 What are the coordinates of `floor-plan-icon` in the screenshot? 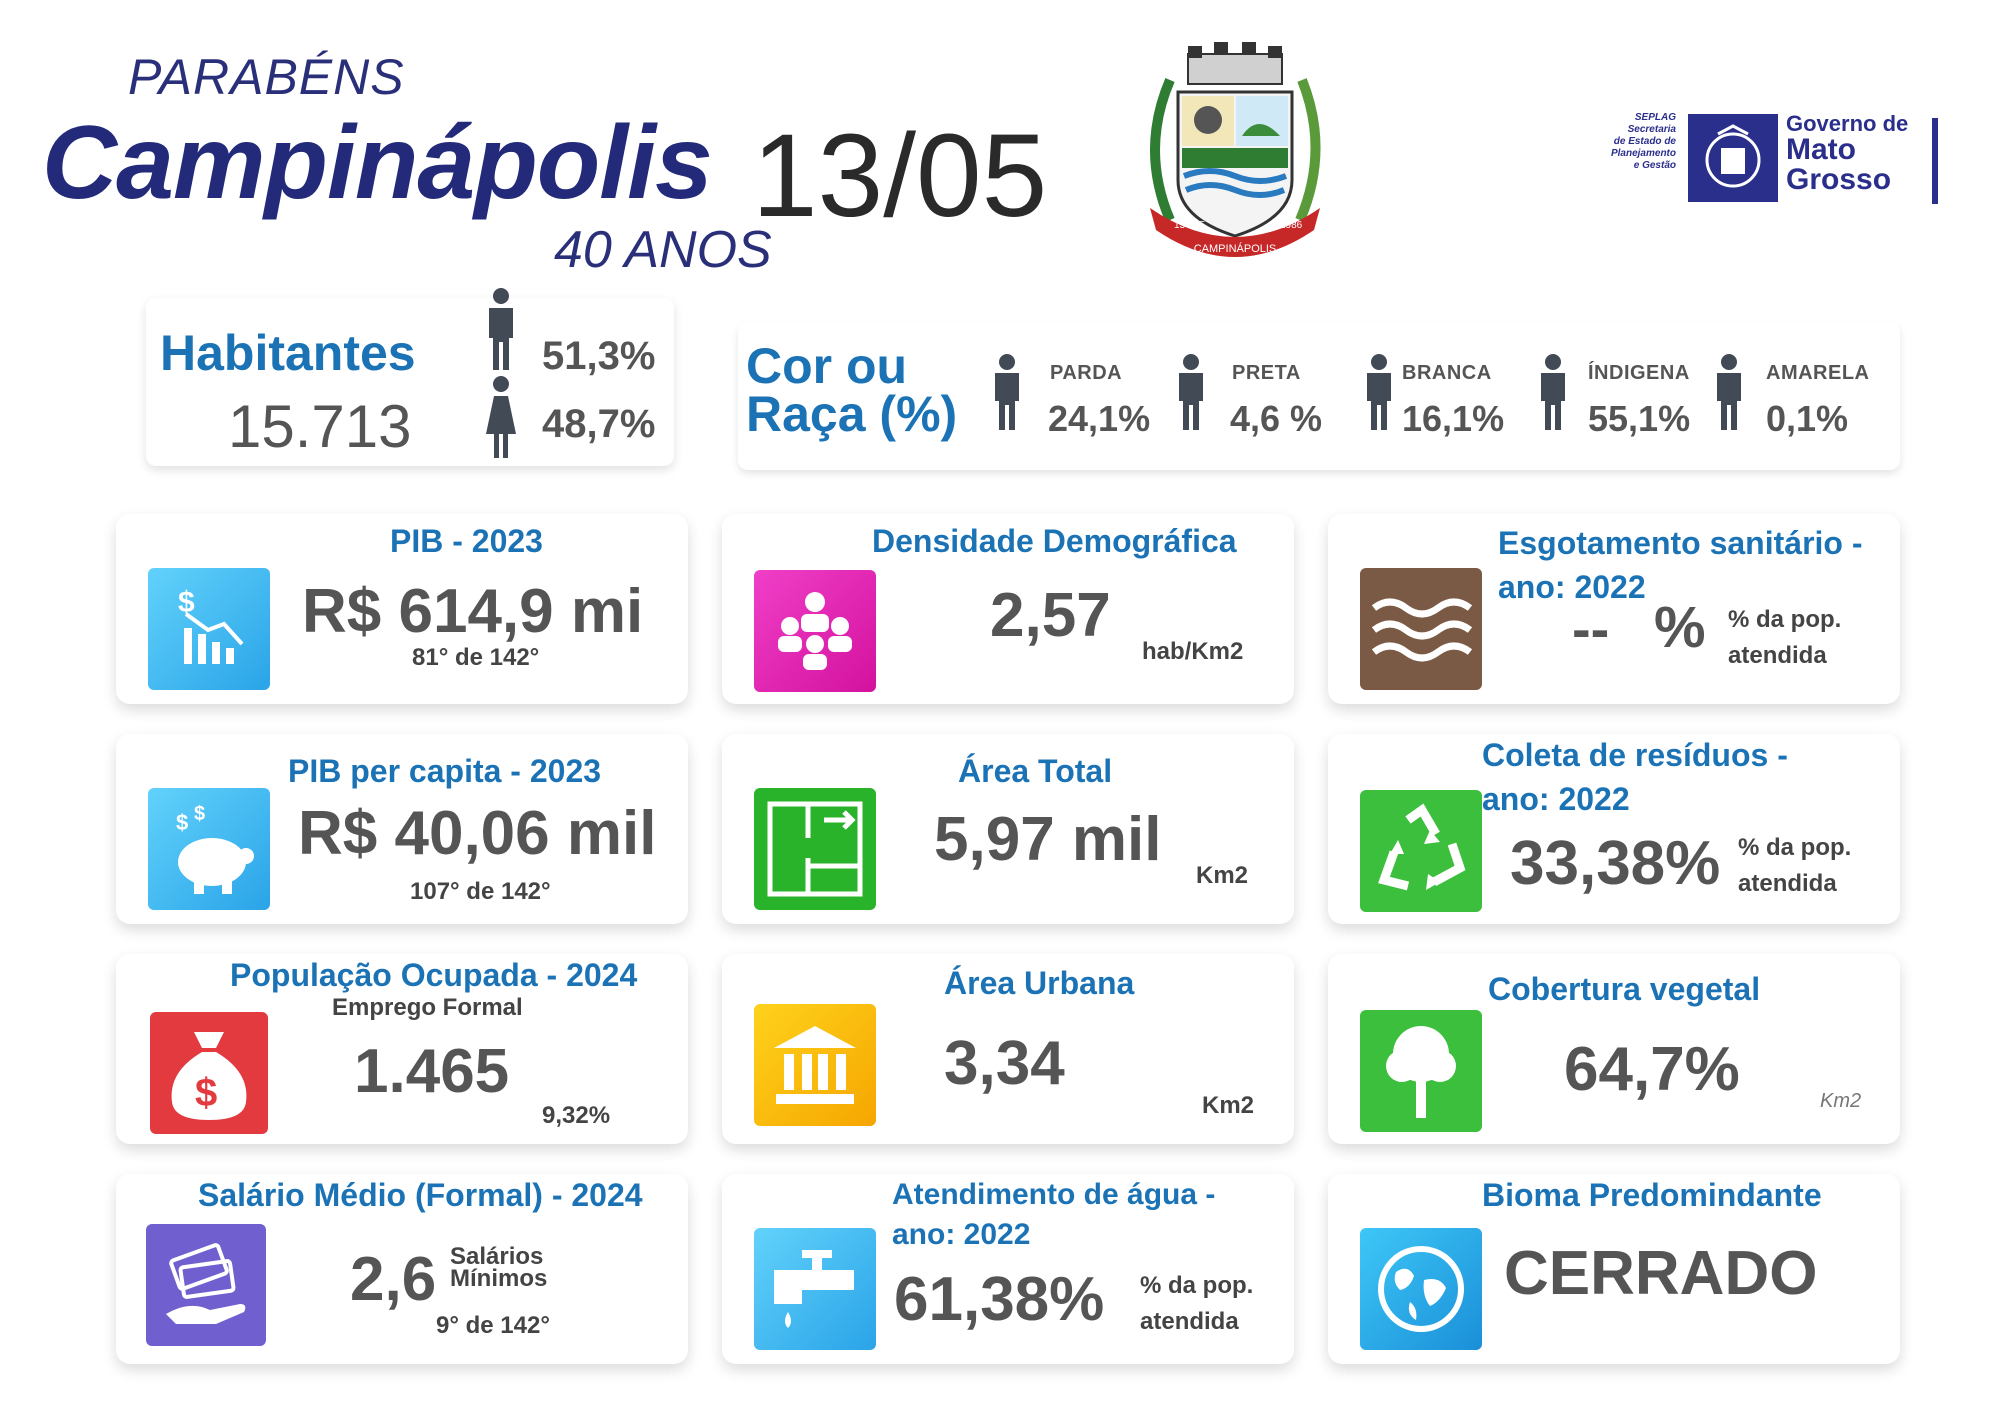 It's located at (815, 849).